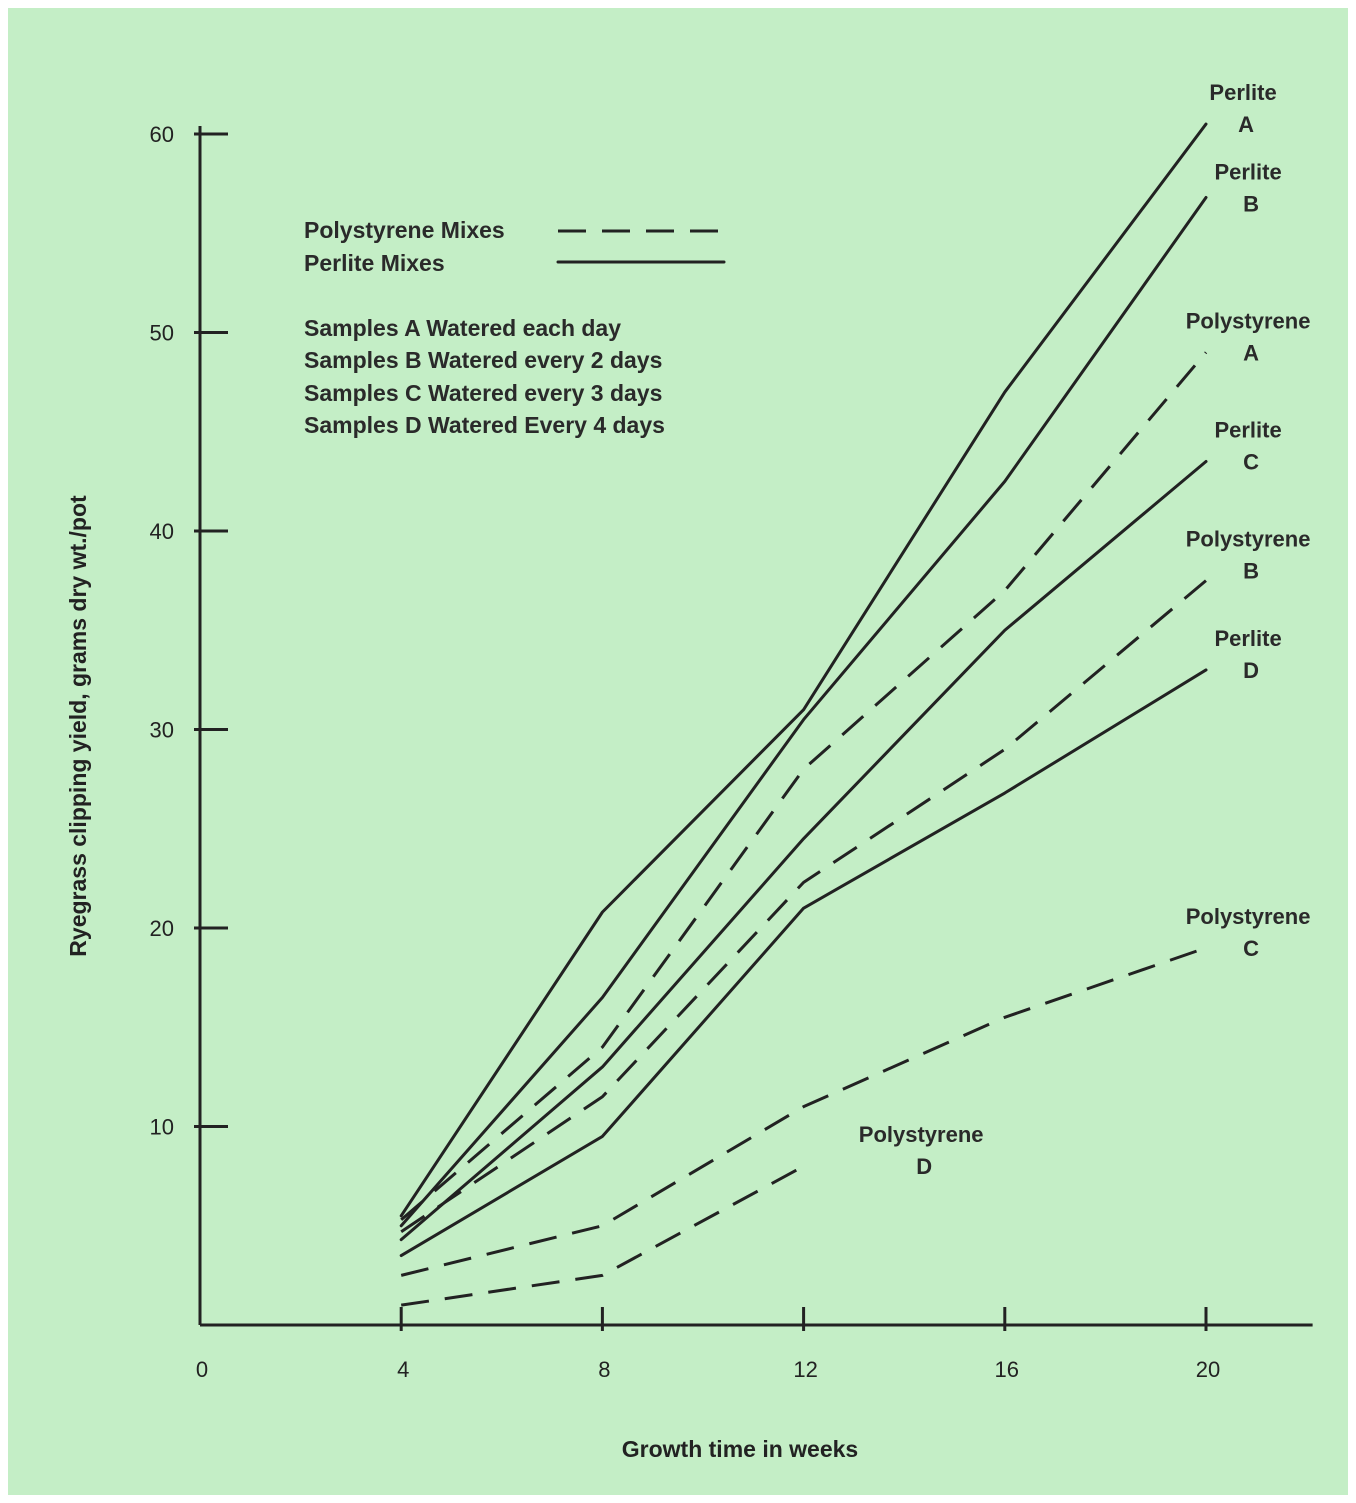  Describe the element at coordinates (1248, 916) in the screenshot. I see `series-label-polystyrene-c-material: Polystyrene` at that location.